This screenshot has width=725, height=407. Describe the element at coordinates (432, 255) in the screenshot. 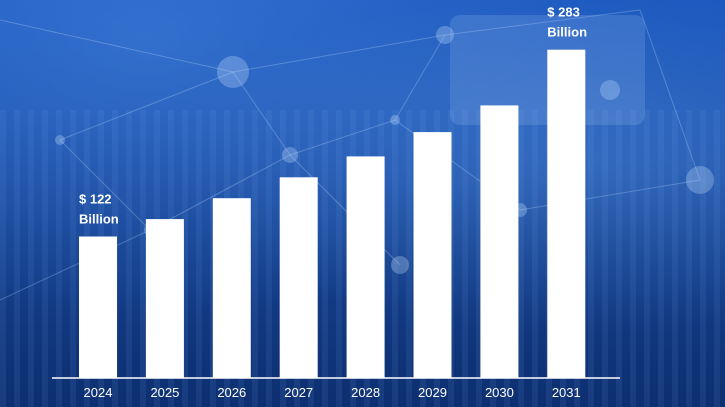

I see `bar-2029` at that location.